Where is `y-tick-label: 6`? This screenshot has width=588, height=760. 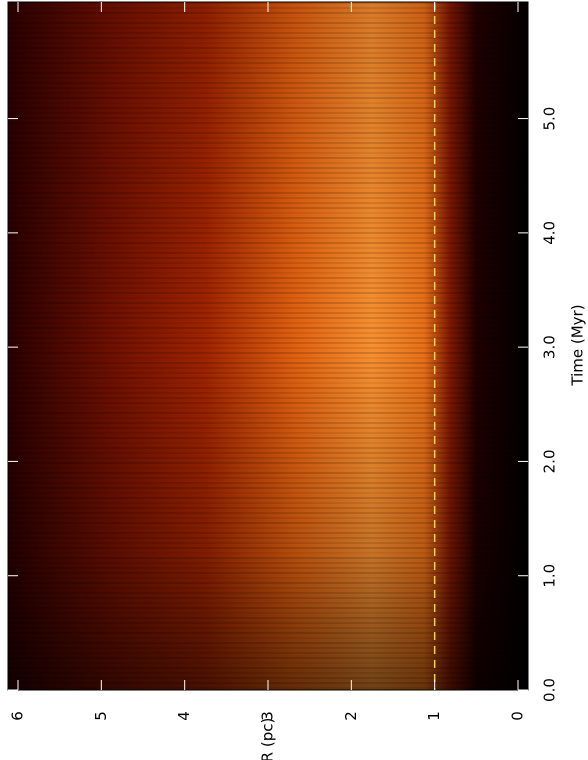
y-tick-label: 6 is located at coordinates (18, 716).